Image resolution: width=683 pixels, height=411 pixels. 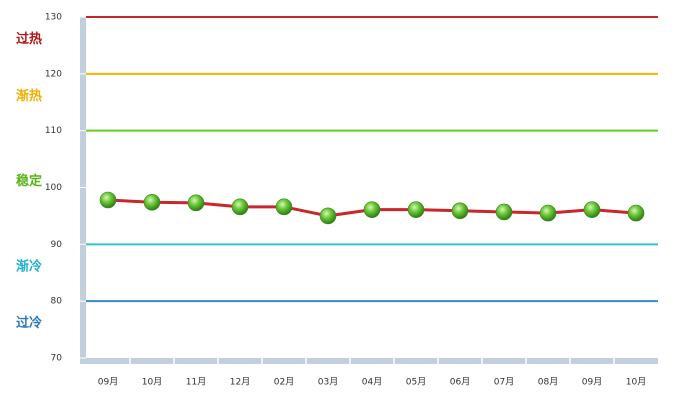 What do you see at coordinates (53, 18) in the screenshot?
I see `y-tick-label: 130` at bounding box center [53, 18].